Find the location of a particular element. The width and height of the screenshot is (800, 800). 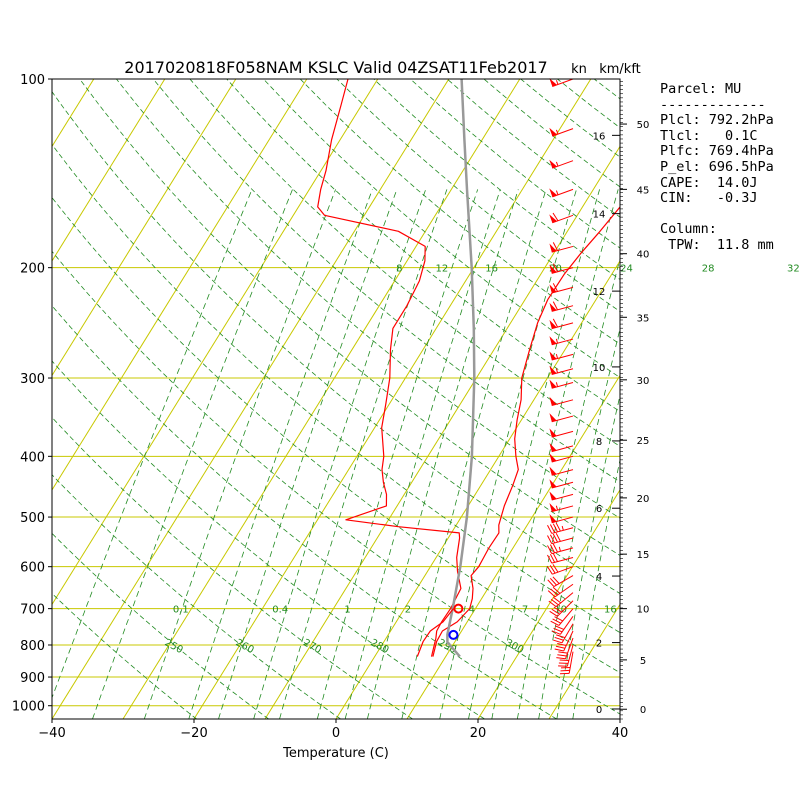

temperature-axis: −40 −20 0 20 40 is located at coordinates (333, 730).